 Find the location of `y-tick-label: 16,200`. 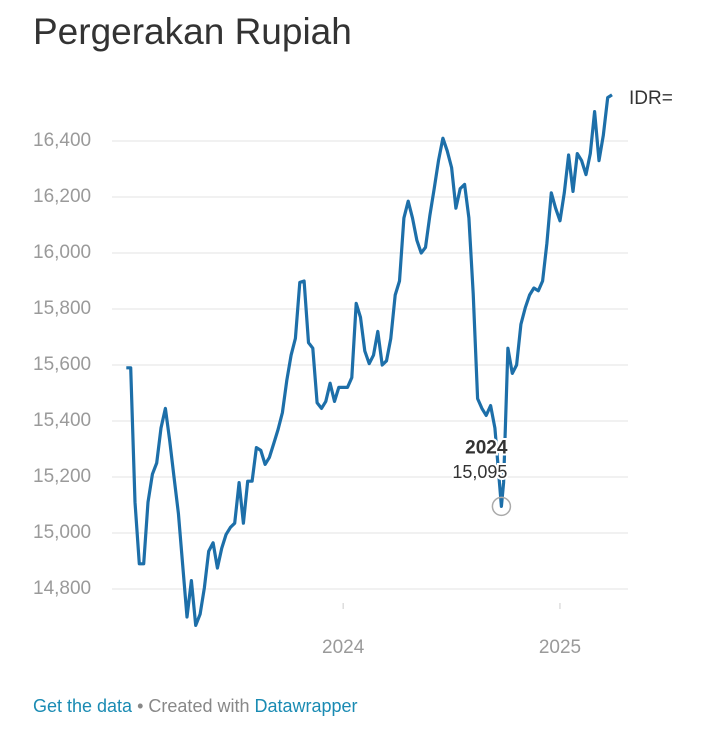

y-tick-label: 16,200 is located at coordinates (62, 196).